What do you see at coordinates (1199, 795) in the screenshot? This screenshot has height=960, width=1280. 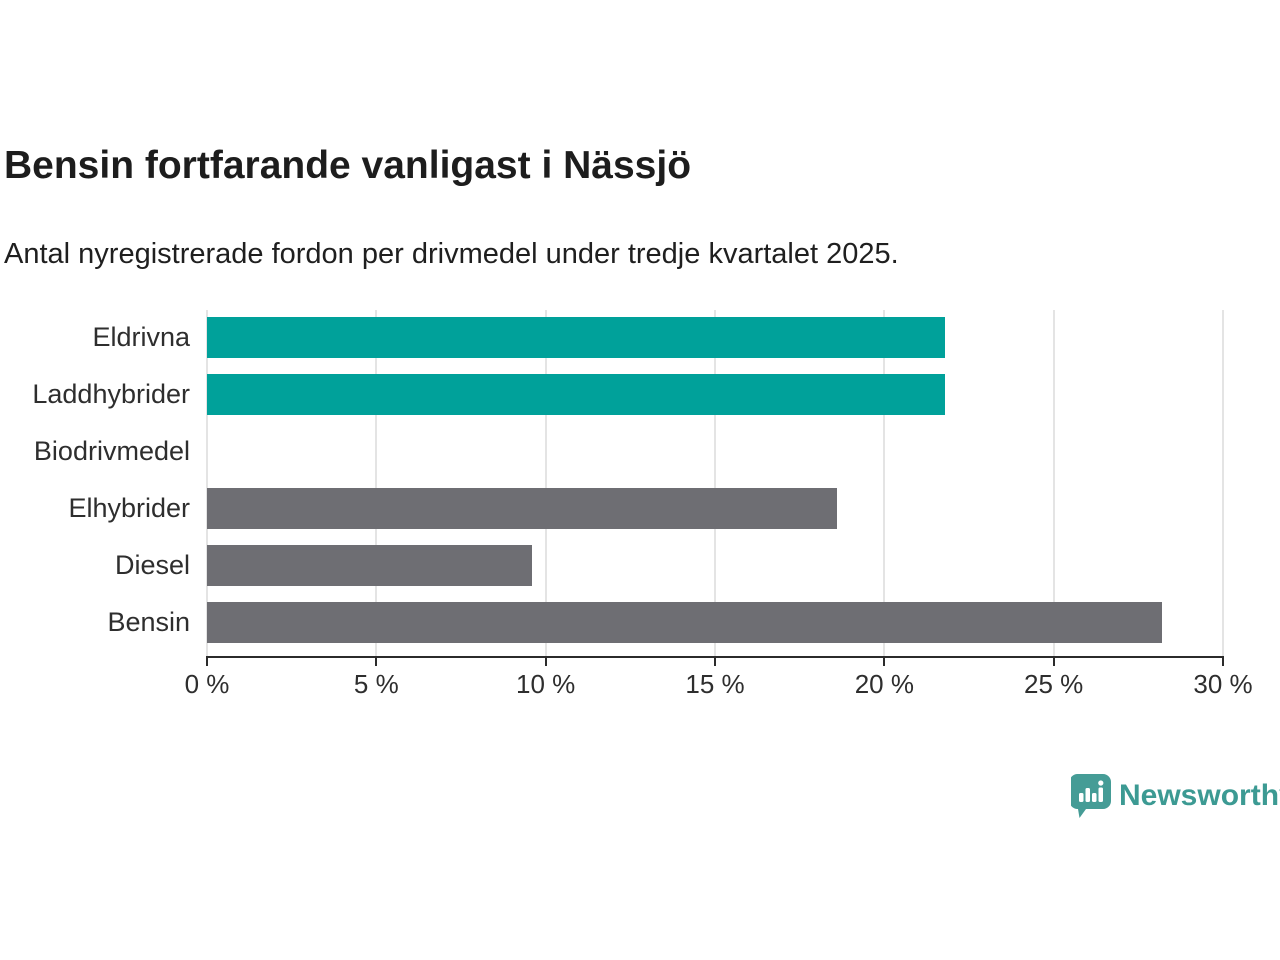 I see `newsworthy-wordmark: Newsworthy` at bounding box center [1199, 795].